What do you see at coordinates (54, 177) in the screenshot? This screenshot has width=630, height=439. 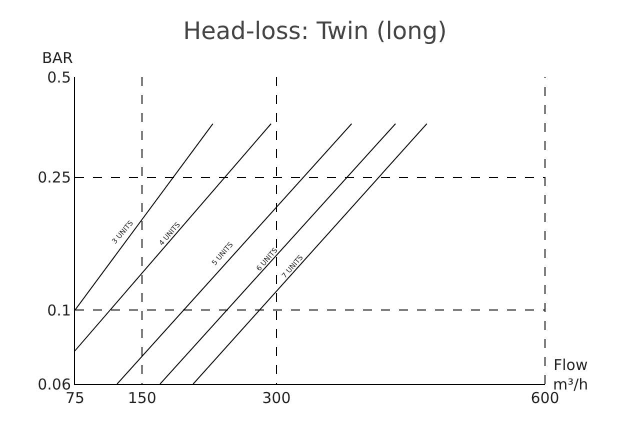 I see `y-tick-label: 0.25` at bounding box center [54, 177].